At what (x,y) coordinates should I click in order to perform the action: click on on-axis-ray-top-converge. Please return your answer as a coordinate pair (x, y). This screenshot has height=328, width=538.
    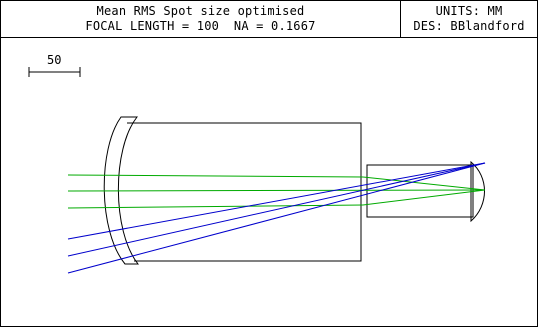
    Looking at the image, I should click on (424, 183).